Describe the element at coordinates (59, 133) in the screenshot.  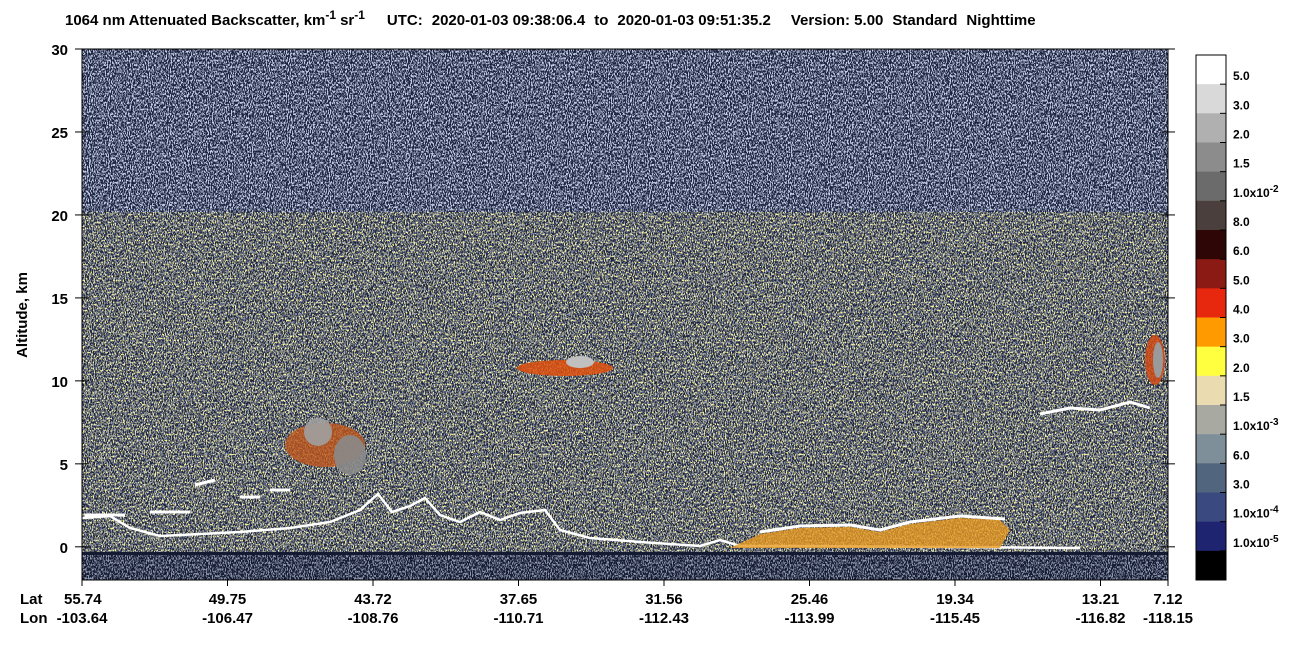
I see `y-tick-label: 25` at that location.